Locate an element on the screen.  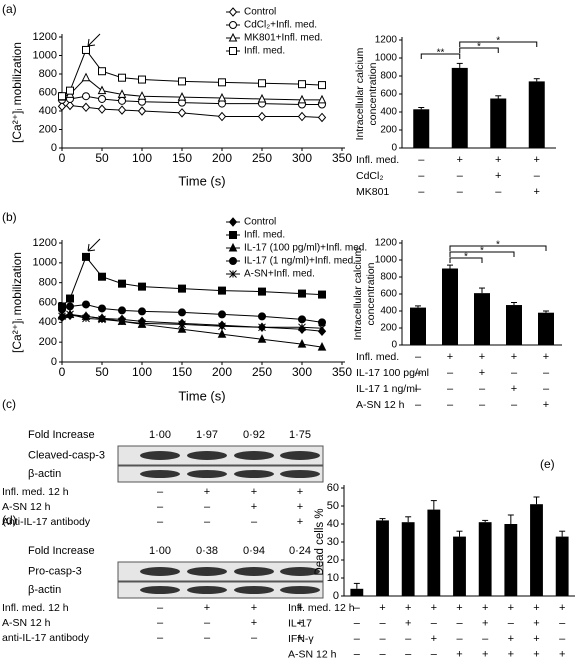
fold-label: Fold Increase is located at coordinates (61, 551).